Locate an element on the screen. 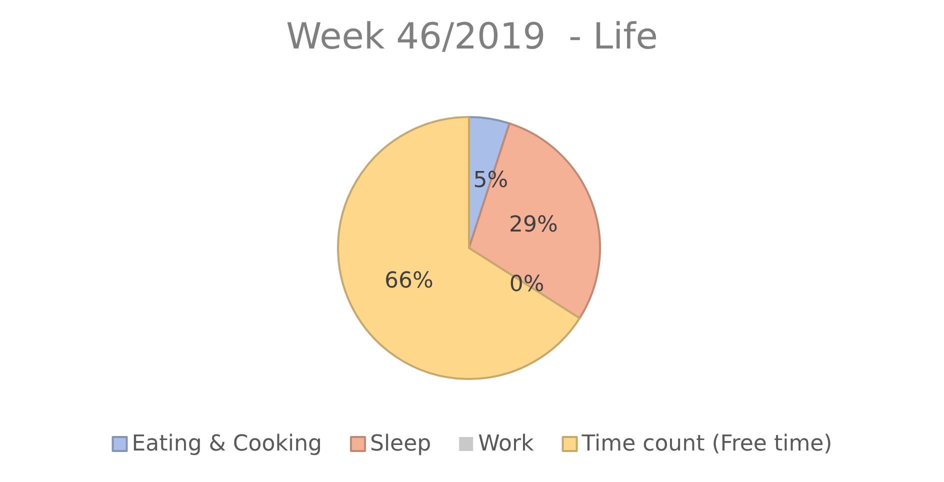 The height and width of the screenshot is (482, 944). legend-label: Eating & Cooking is located at coordinates (227, 444).